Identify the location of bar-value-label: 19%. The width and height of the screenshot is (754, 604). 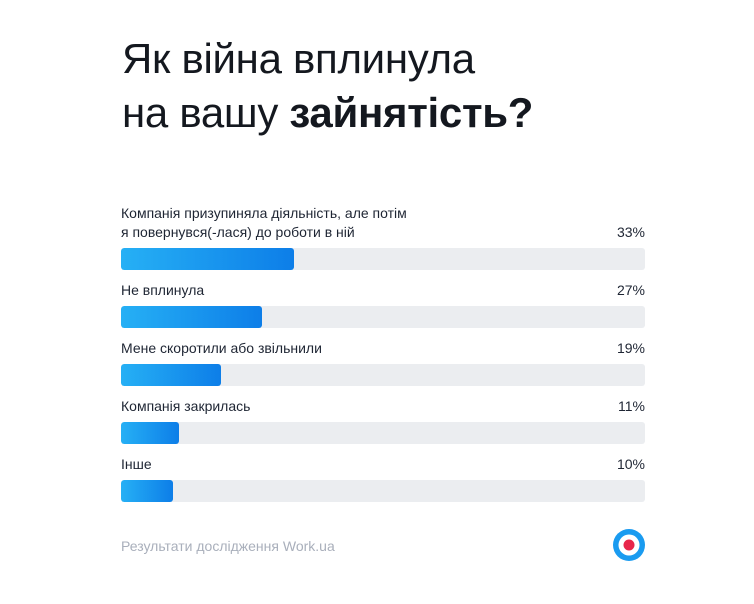
(630, 348).